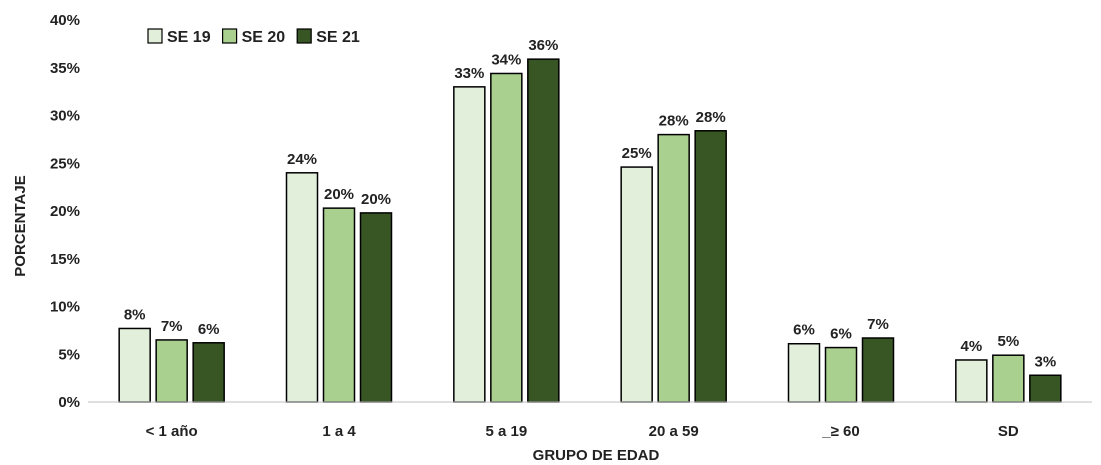 The image size is (1101, 465). I want to click on x-category-label: < 1 año, so click(172, 431).